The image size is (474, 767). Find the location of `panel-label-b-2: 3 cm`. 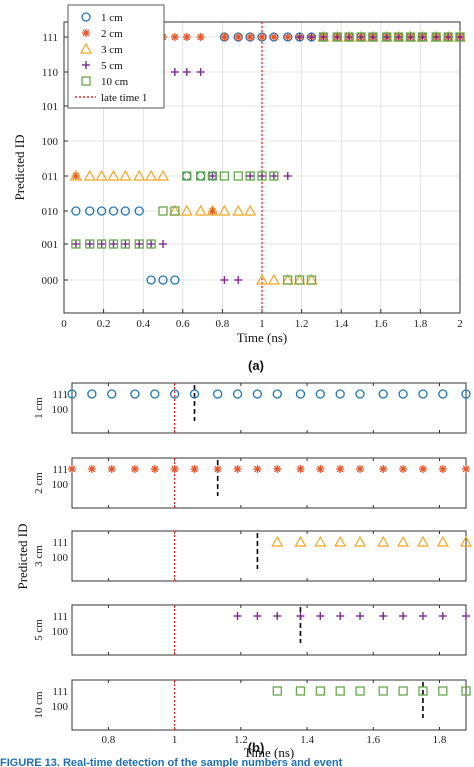

panel-label-b-2: 3 cm is located at coordinates (39, 556).